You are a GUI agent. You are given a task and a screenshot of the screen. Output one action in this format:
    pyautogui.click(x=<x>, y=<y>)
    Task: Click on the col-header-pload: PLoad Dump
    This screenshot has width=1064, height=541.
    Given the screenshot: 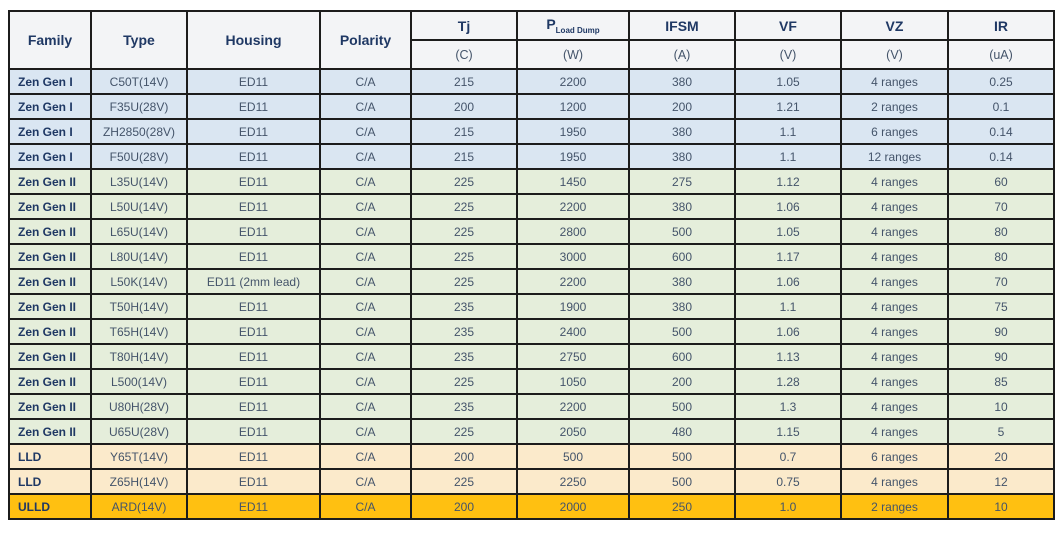 What is the action you would take?
    pyautogui.click(x=573, y=25)
    